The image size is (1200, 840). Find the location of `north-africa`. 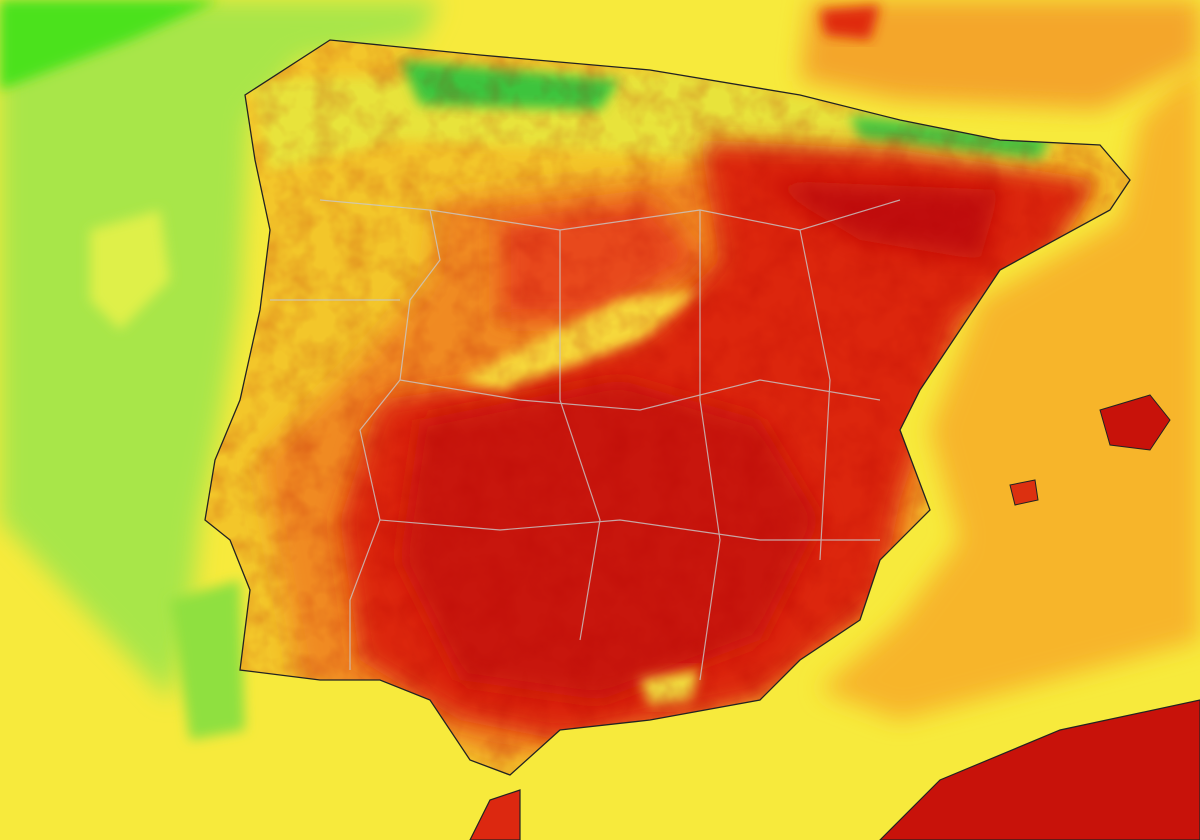

north-africa is located at coordinates (834, 769).